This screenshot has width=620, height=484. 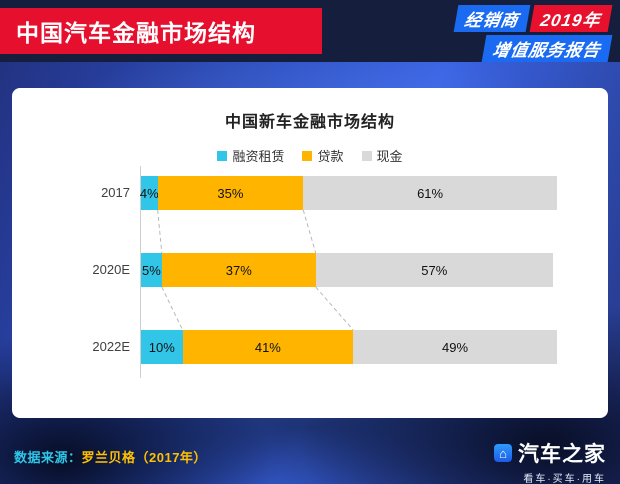 I want to click on bar-value-label: 49%, so click(x=455, y=347).